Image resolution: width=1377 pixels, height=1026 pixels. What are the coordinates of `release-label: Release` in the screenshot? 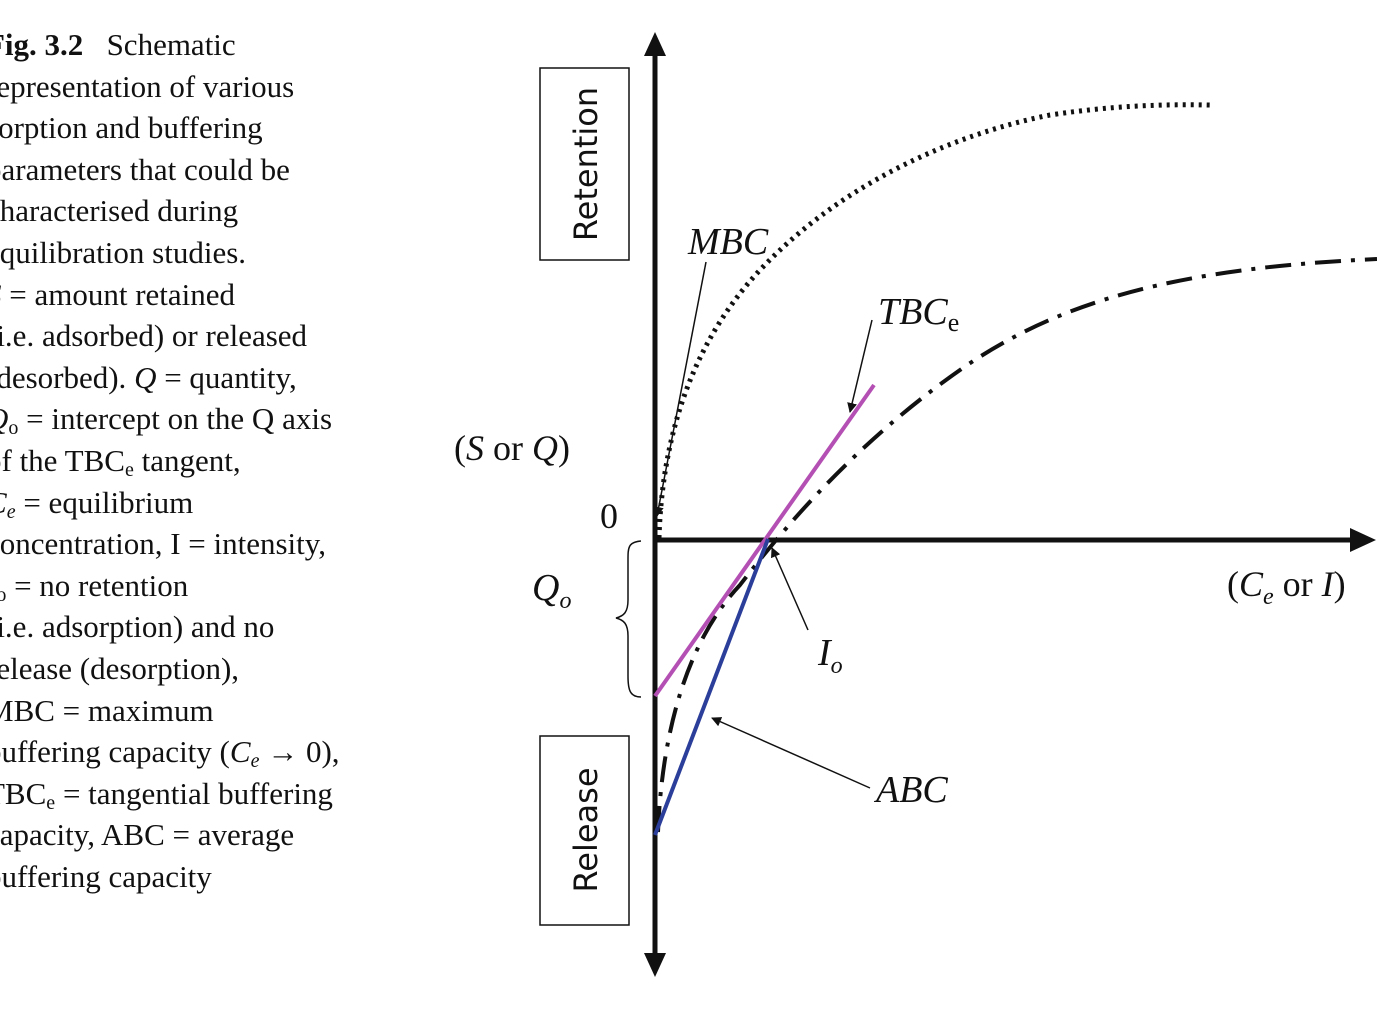 It's located at (586, 829).